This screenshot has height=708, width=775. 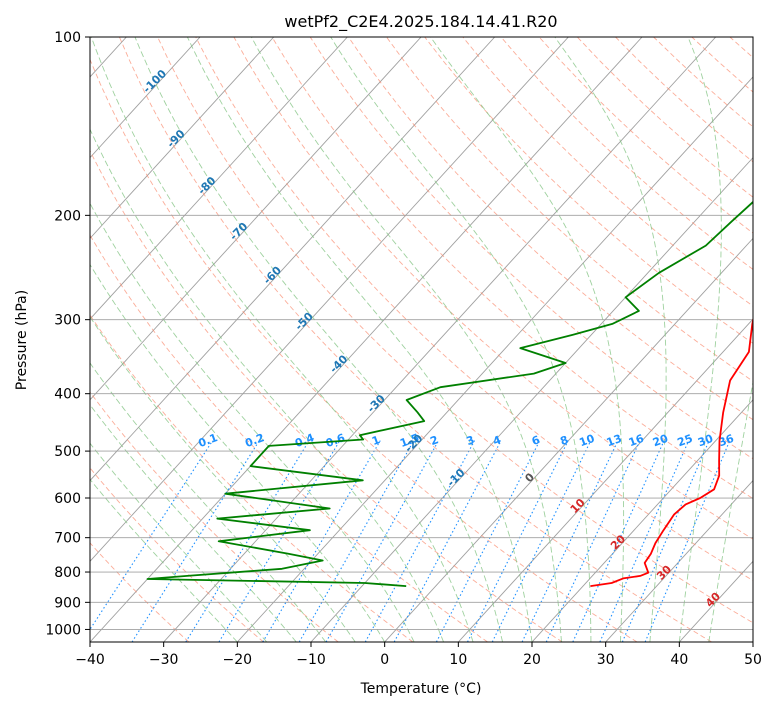 I want to click on x-tick-label: −40, so click(x=90, y=660).